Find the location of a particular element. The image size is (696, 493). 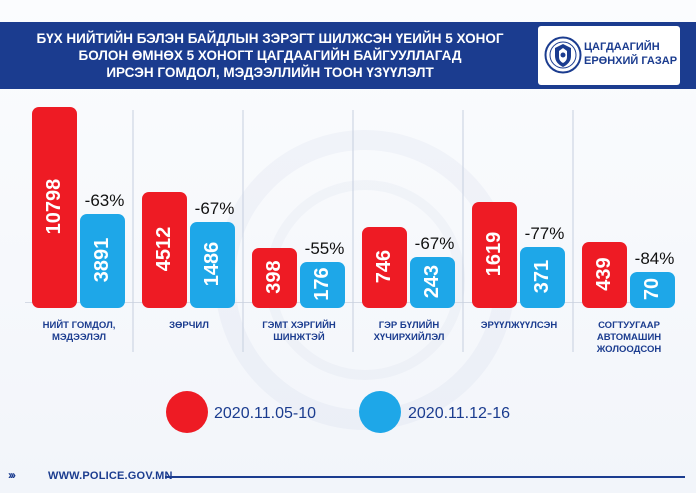

blue-bar-value: 70 is located at coordinates (652, 289).